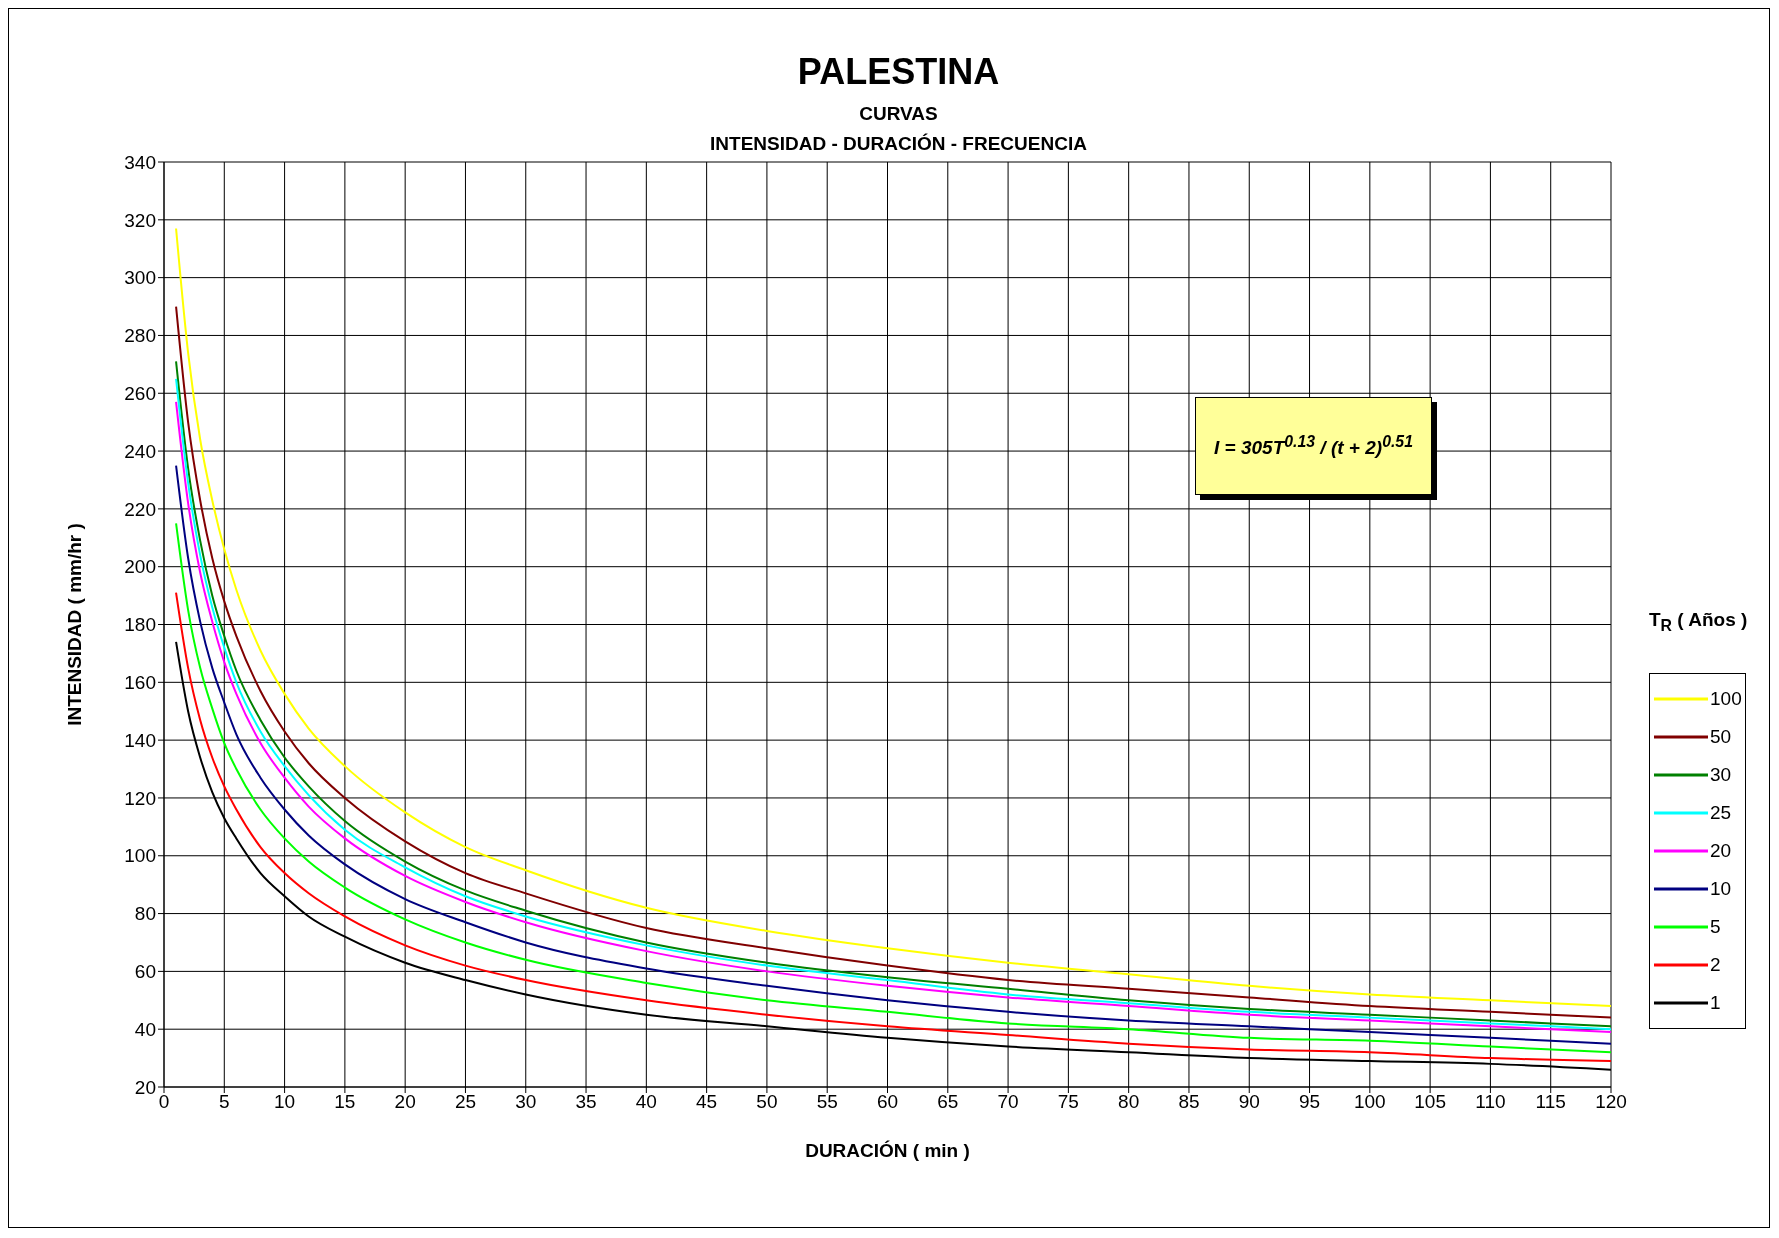 The width and height of the screenshot is (1779, 1238). What do you see at coordinates (224, 1102) in the screenshot?
I see `x-tick-label: 5` at bounding box center [224, 1102].